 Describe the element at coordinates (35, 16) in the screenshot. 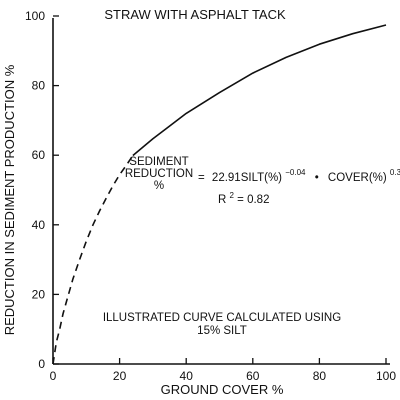

I see `y-tick-label: 100` at that location.